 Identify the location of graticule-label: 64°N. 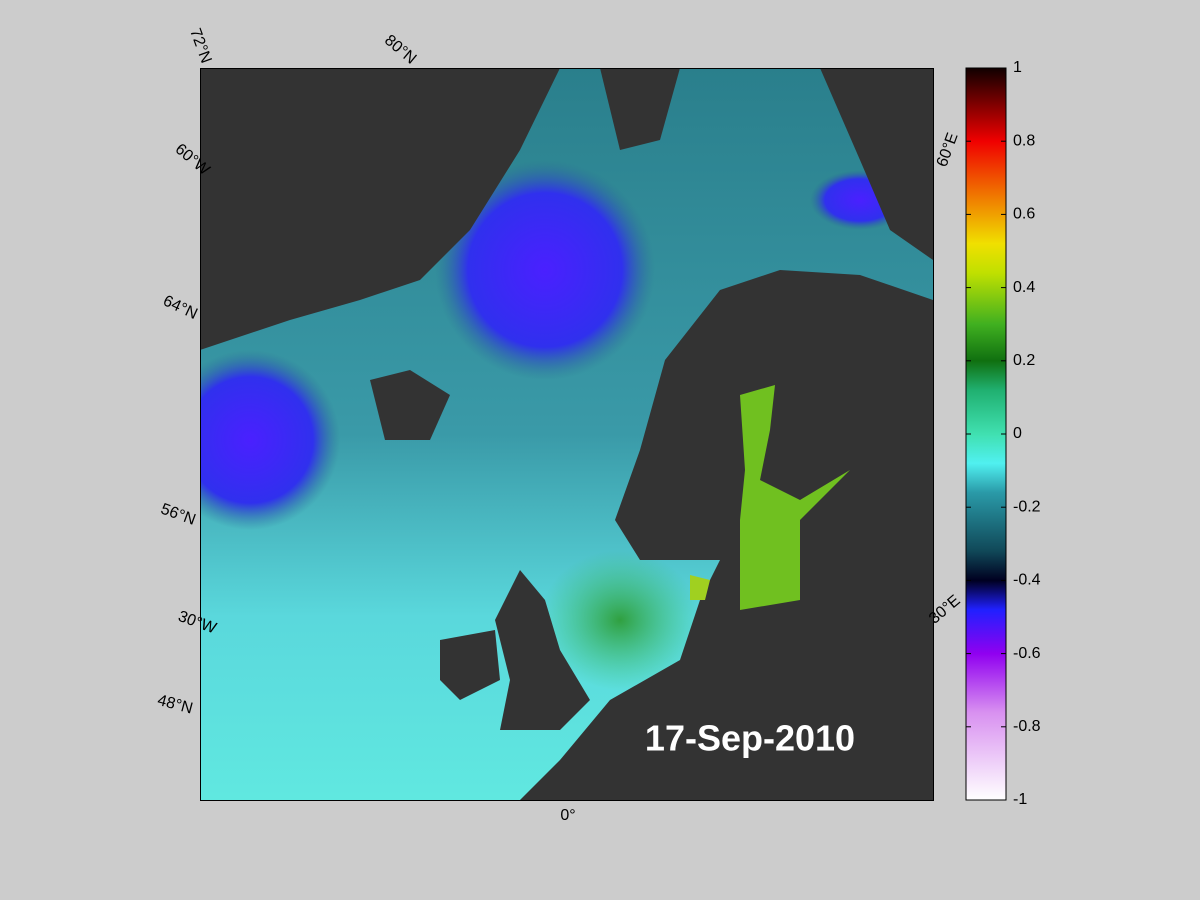
(180, 307).